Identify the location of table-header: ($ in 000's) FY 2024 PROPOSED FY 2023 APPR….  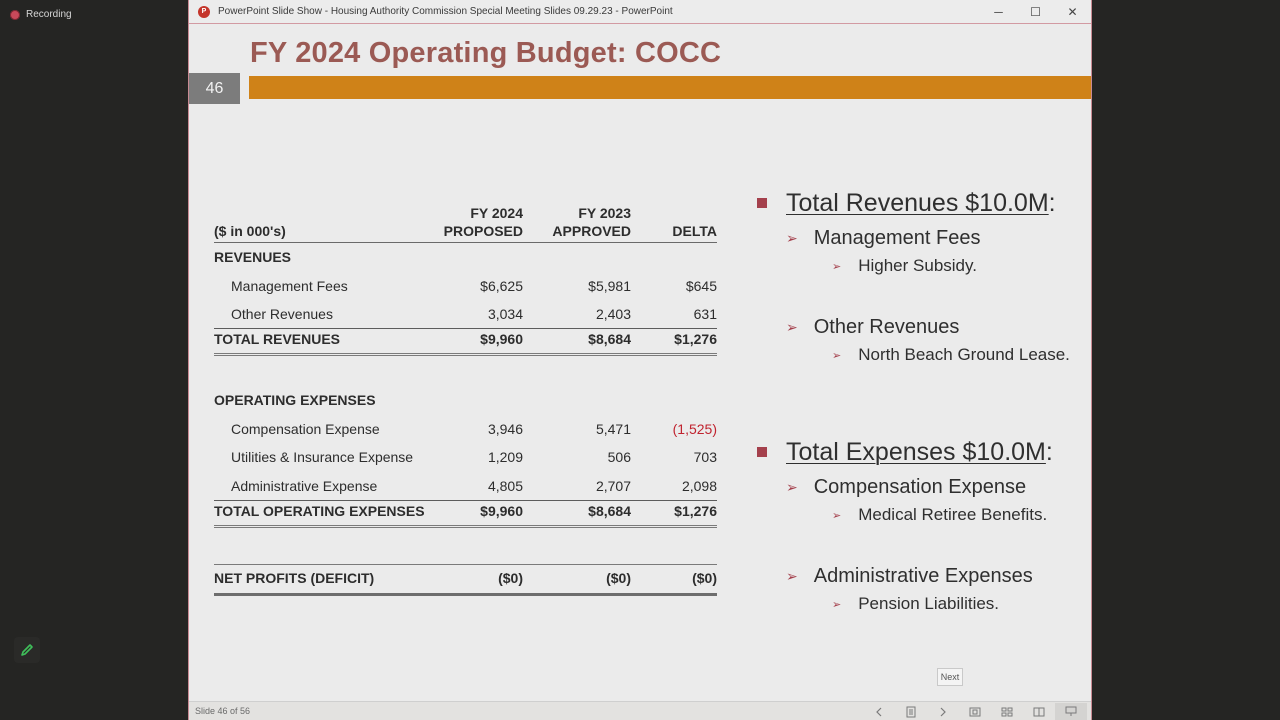
(465, 223).